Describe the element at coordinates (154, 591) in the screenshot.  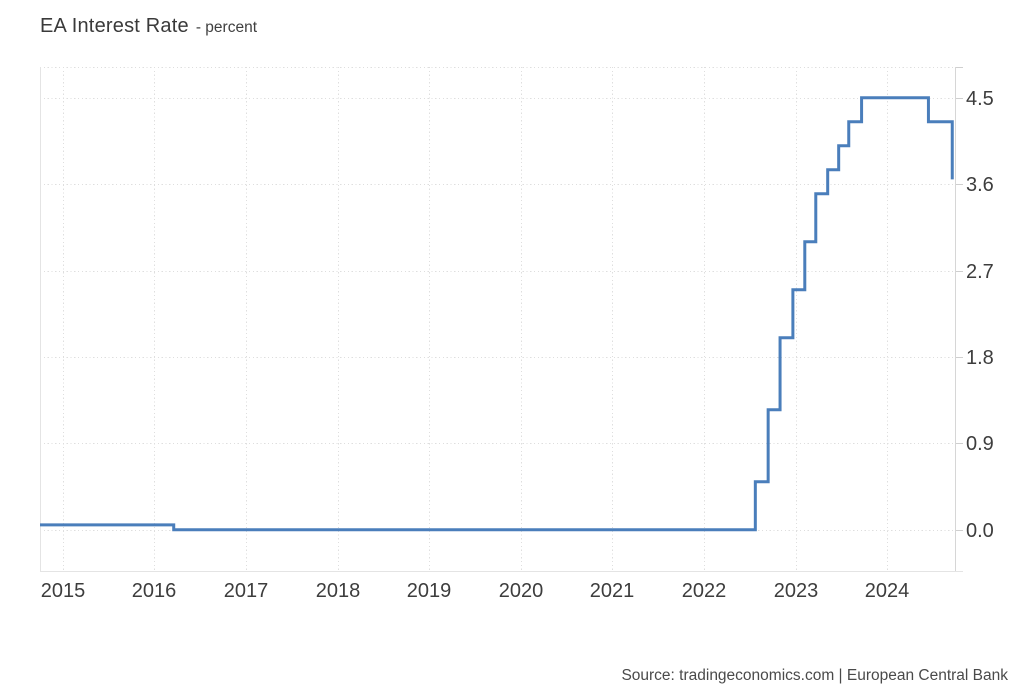
I see `x-tick-label: 2016` at that location.